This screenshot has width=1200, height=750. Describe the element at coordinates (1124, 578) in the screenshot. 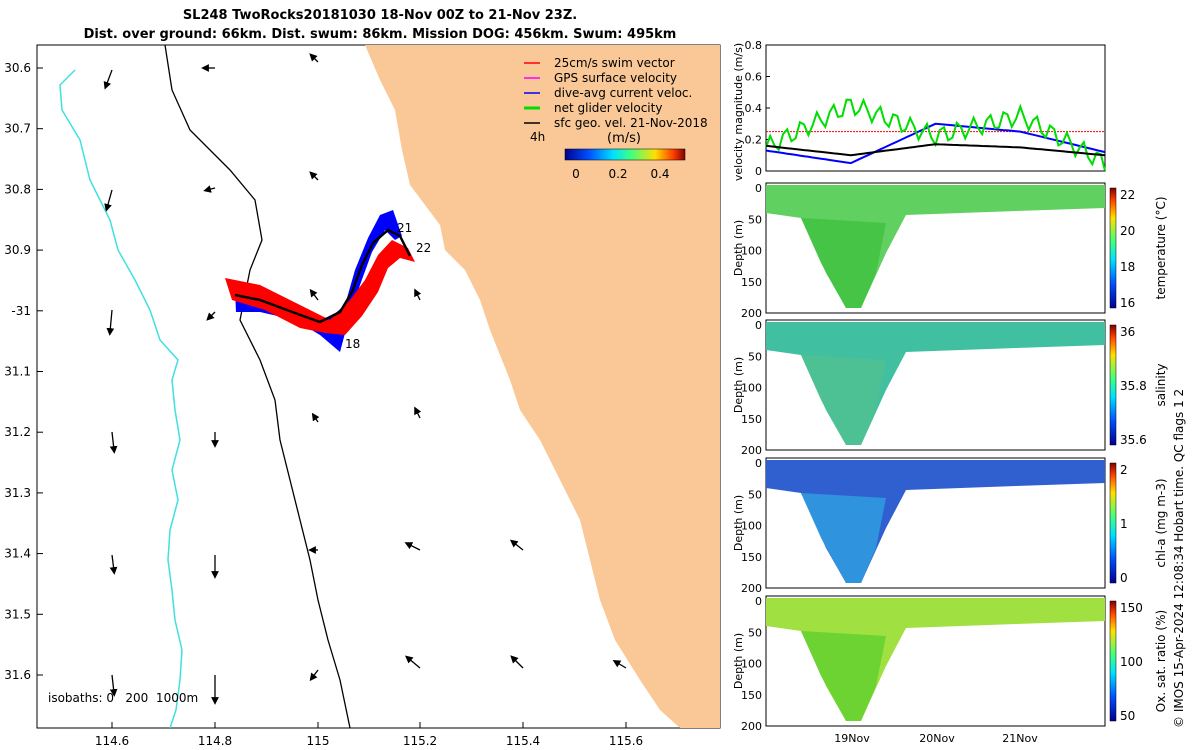

I see `colorbar-tick-label: 0` at that location.